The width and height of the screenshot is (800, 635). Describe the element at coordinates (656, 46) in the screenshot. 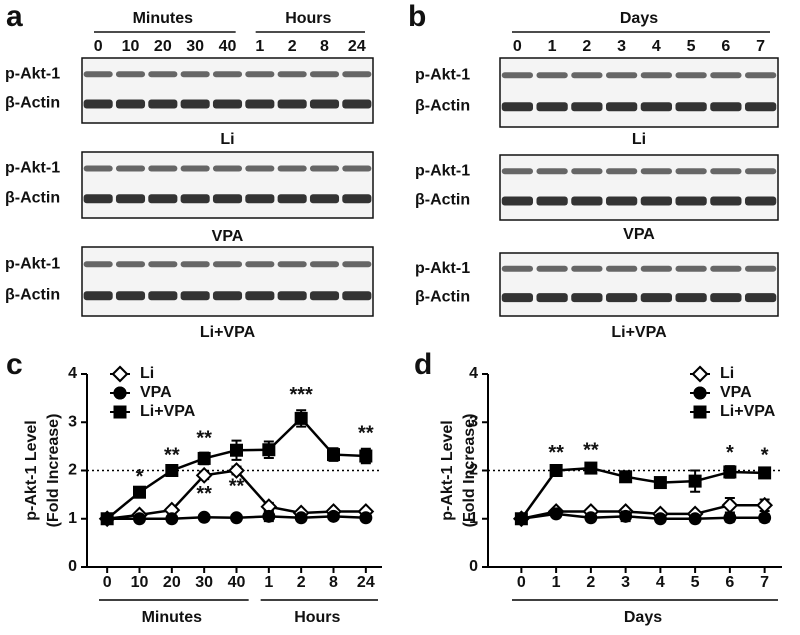

I see `lane-label: 4` at that location.